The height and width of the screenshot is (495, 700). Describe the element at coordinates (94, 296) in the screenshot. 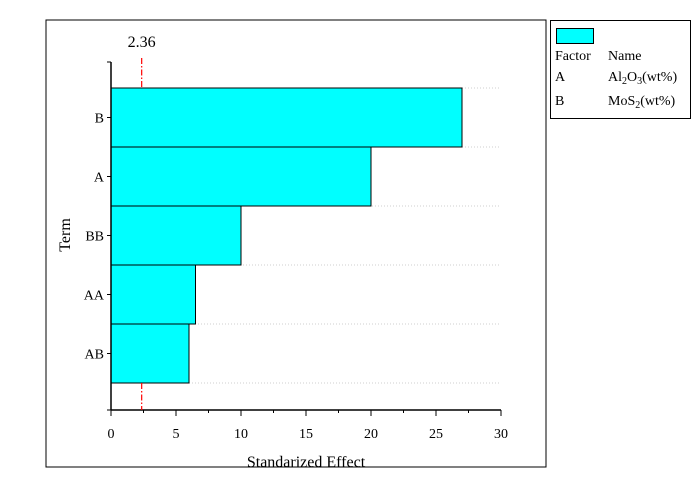

I see `y-tick-label: AA` at that location.